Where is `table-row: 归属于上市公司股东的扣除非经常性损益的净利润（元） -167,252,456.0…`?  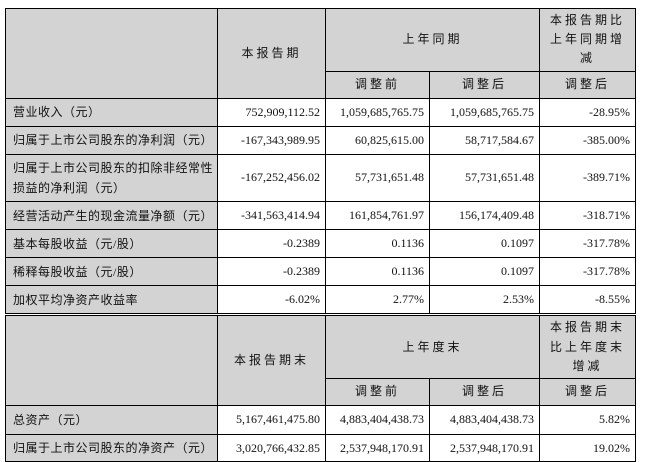 table-row: 归属于上市公司股东的扣除非经常性损益的净利润（元） -167,252,456.0… is located at coordinates (321, 178).